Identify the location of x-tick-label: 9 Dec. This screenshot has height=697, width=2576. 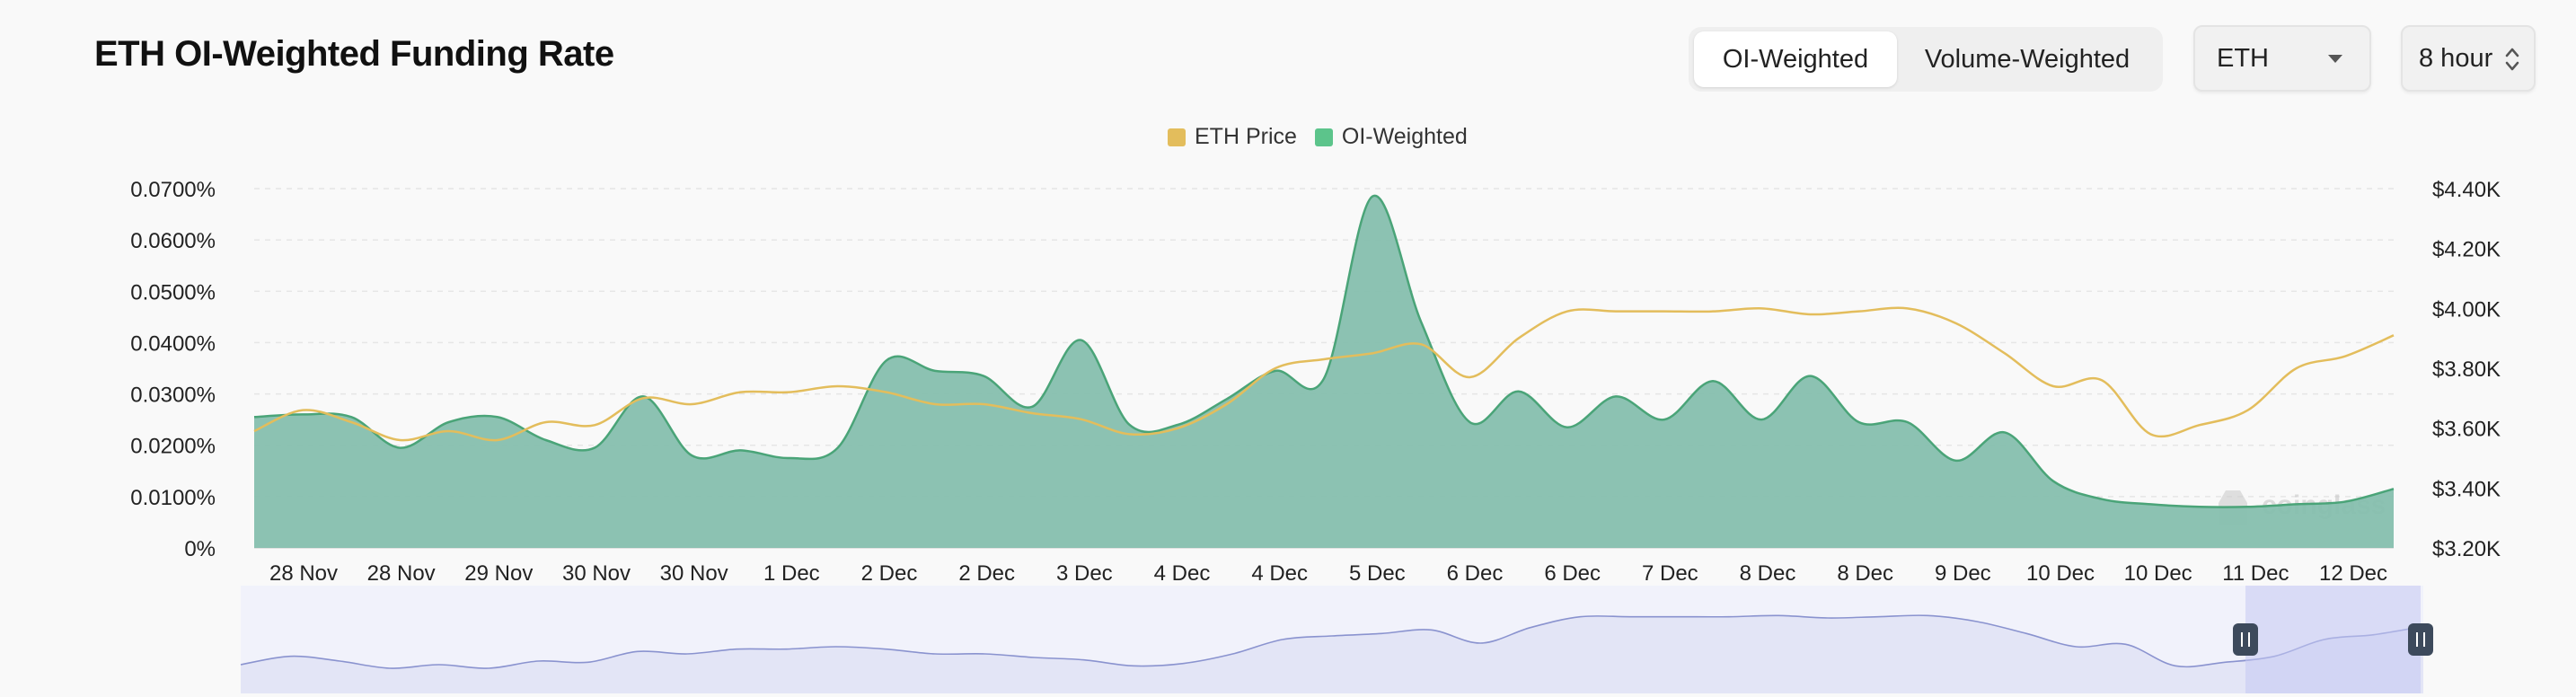
(1963, 573).